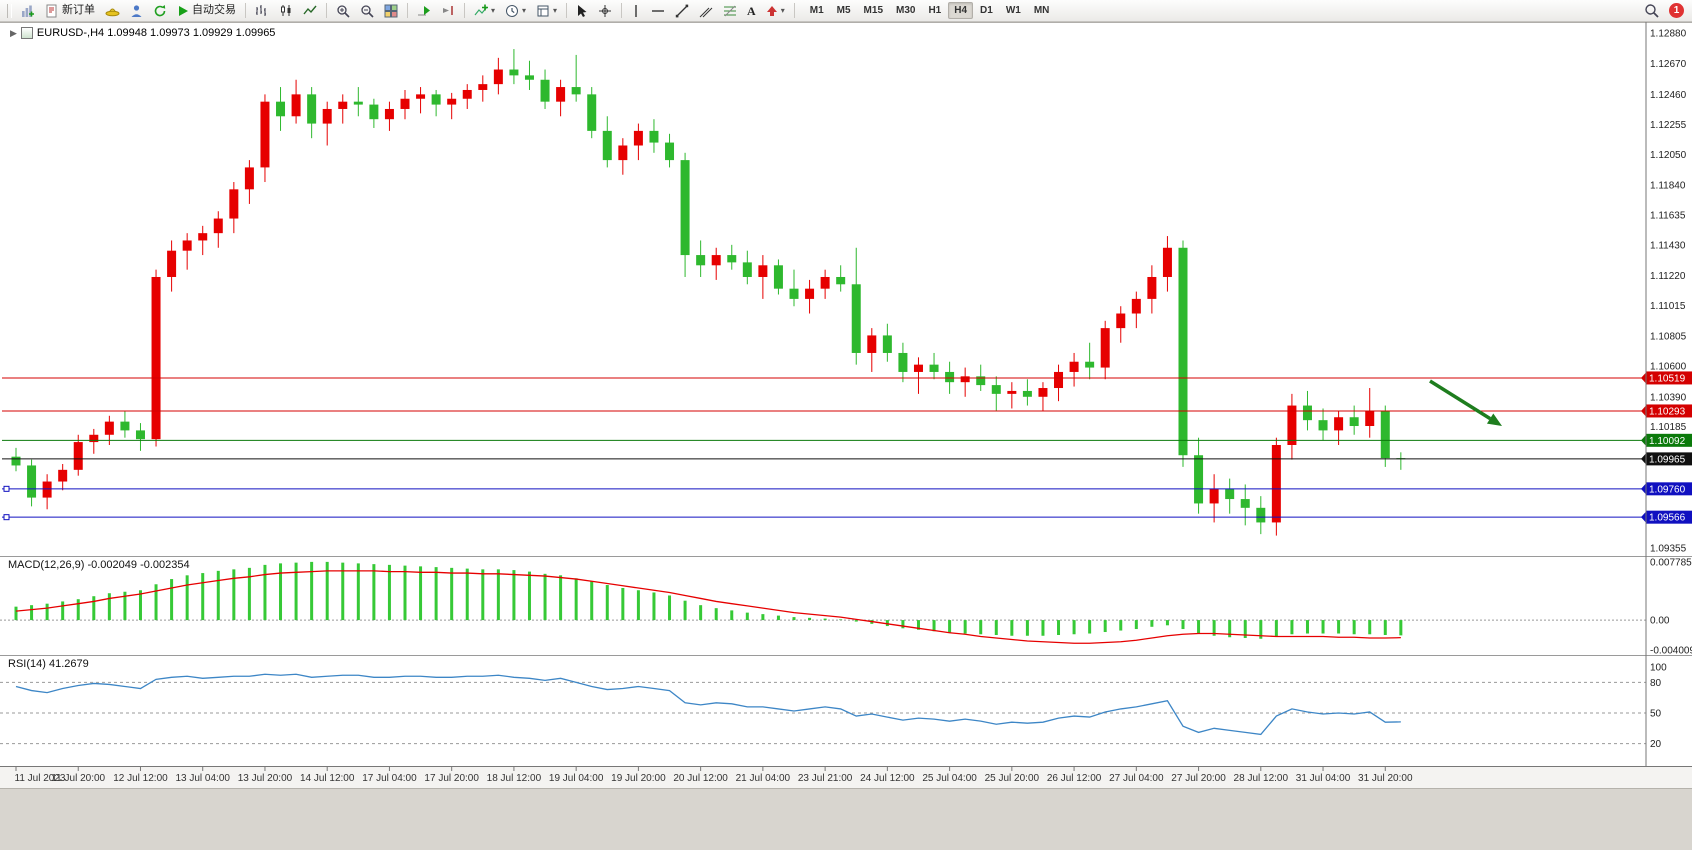 The height and width of the screenshot is (850, 1692). I want to click on svg-text: 28 Jul 12:00, so click(1261, 778).